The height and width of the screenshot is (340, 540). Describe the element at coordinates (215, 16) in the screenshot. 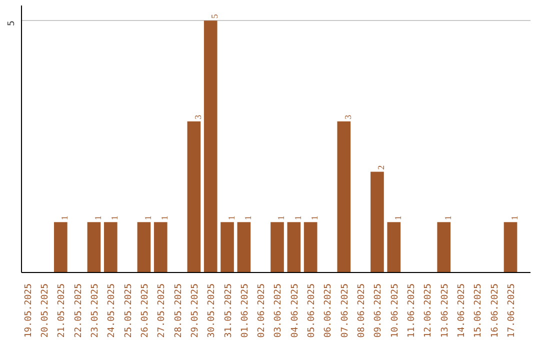

I see `data-label: 5` at that location.